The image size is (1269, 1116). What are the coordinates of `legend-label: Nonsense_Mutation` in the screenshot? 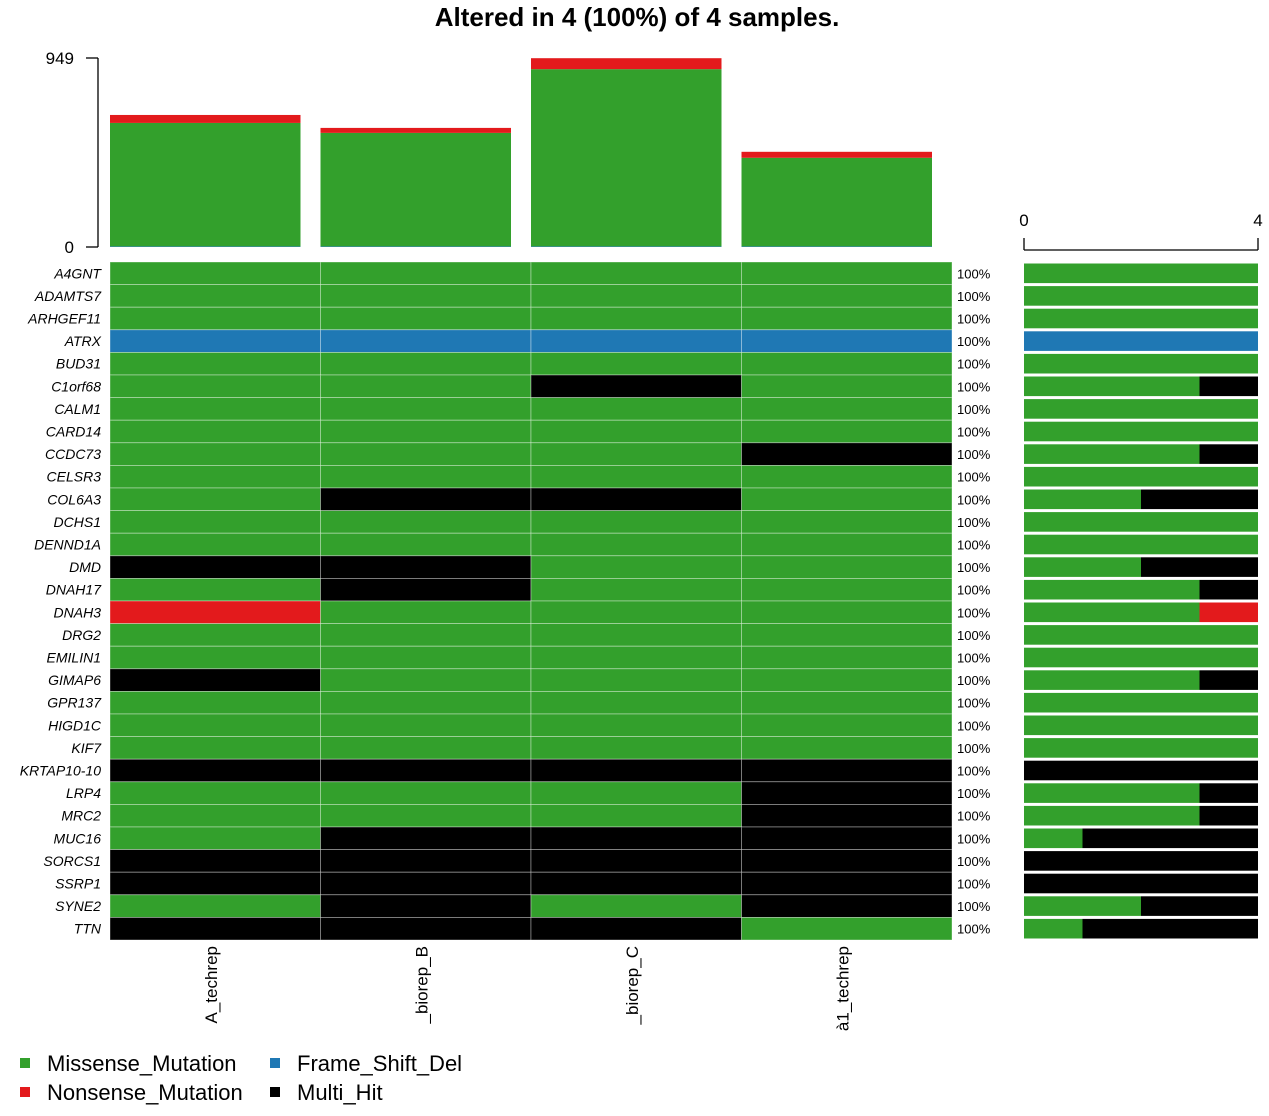 It's located at (145, 1092).